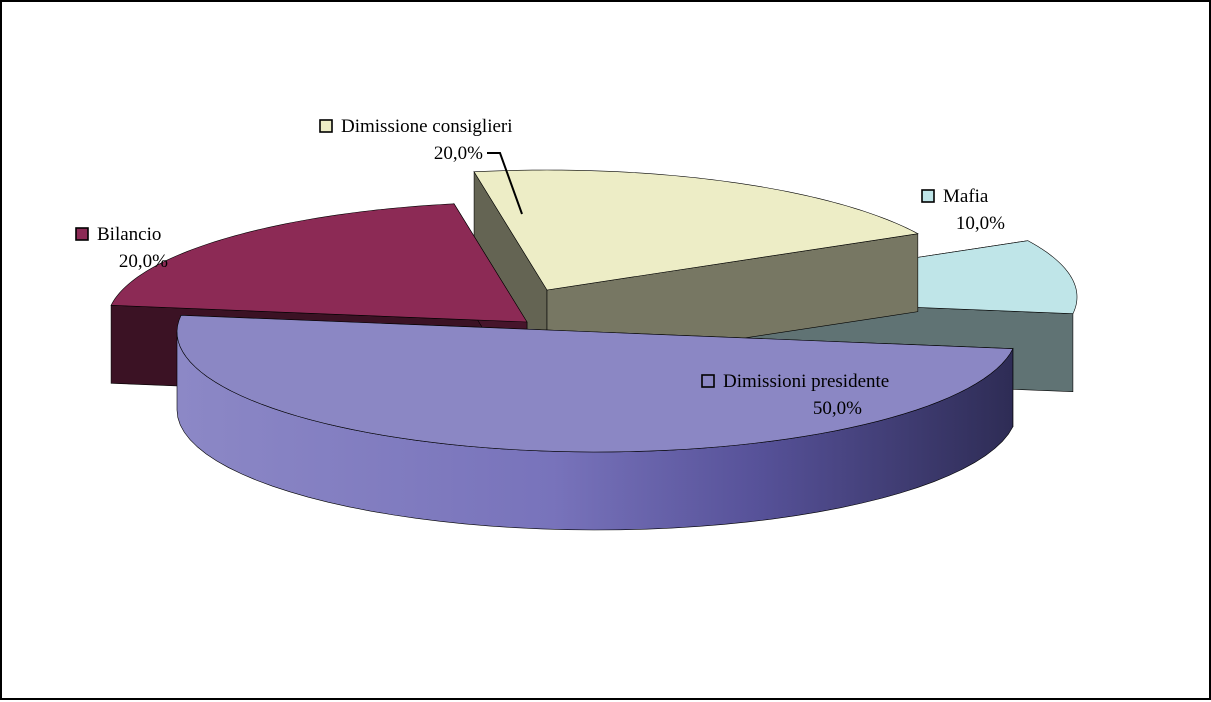 The image size is (1211, 702). Describe the element at coordinates (806, 381) in the screenshot. I see `slice-name-label: Dimissioni presidente` at that location.